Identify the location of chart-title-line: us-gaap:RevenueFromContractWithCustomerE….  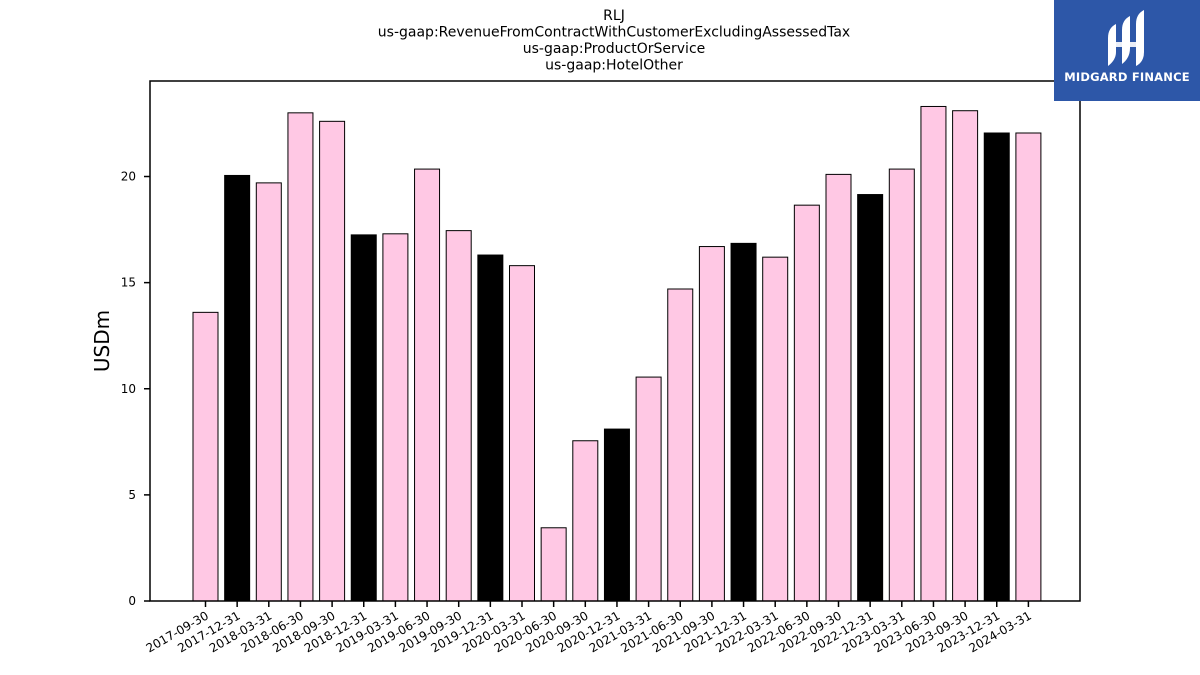
(614, 33).